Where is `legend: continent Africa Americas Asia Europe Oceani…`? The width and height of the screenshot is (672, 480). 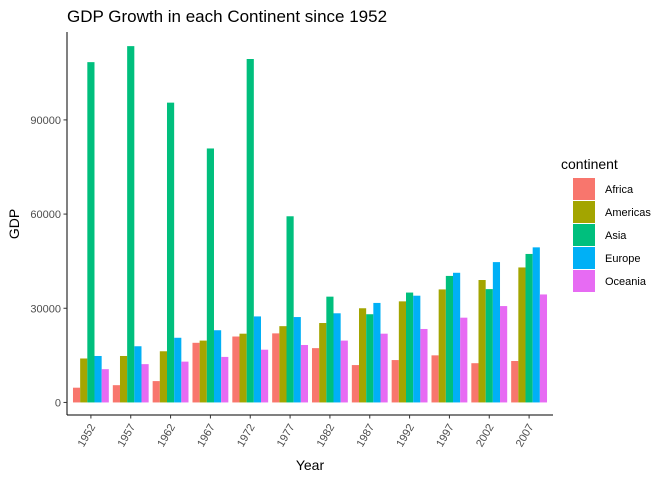
legend: continent Africa Americas Asia Europe Oceani… is located at coordinates (606, 224).